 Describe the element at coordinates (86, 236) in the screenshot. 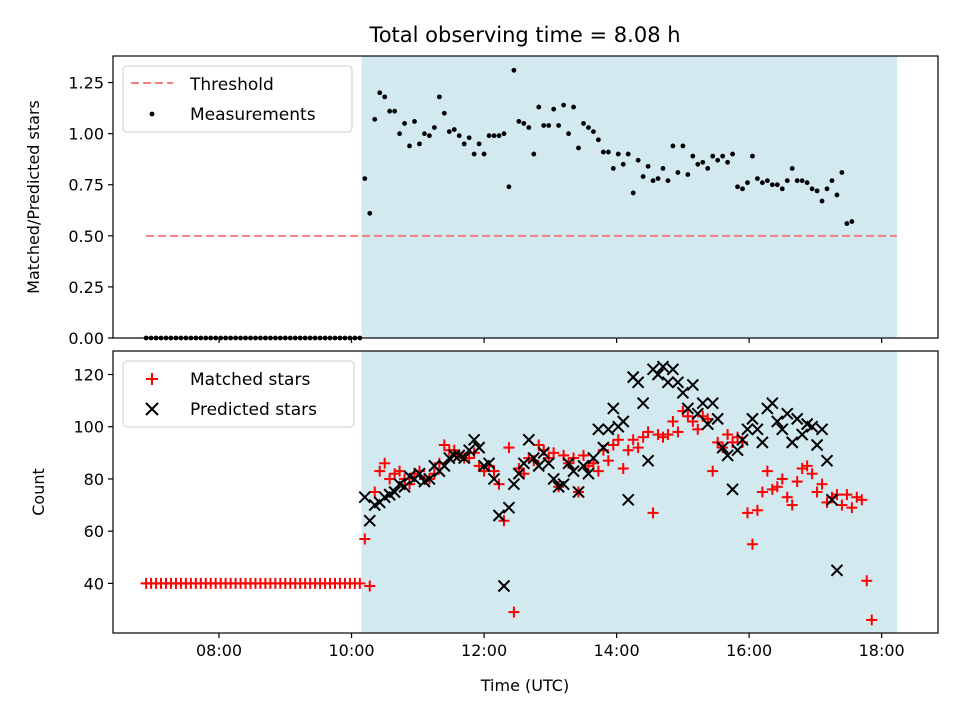

I see `ratio-y-tick-label: 0.50` at that location.